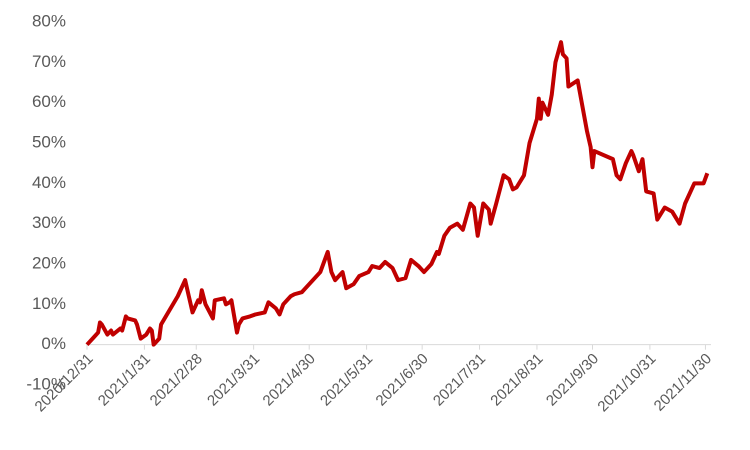  I want to click on y-tick-label: 30%, so click(49, 222).